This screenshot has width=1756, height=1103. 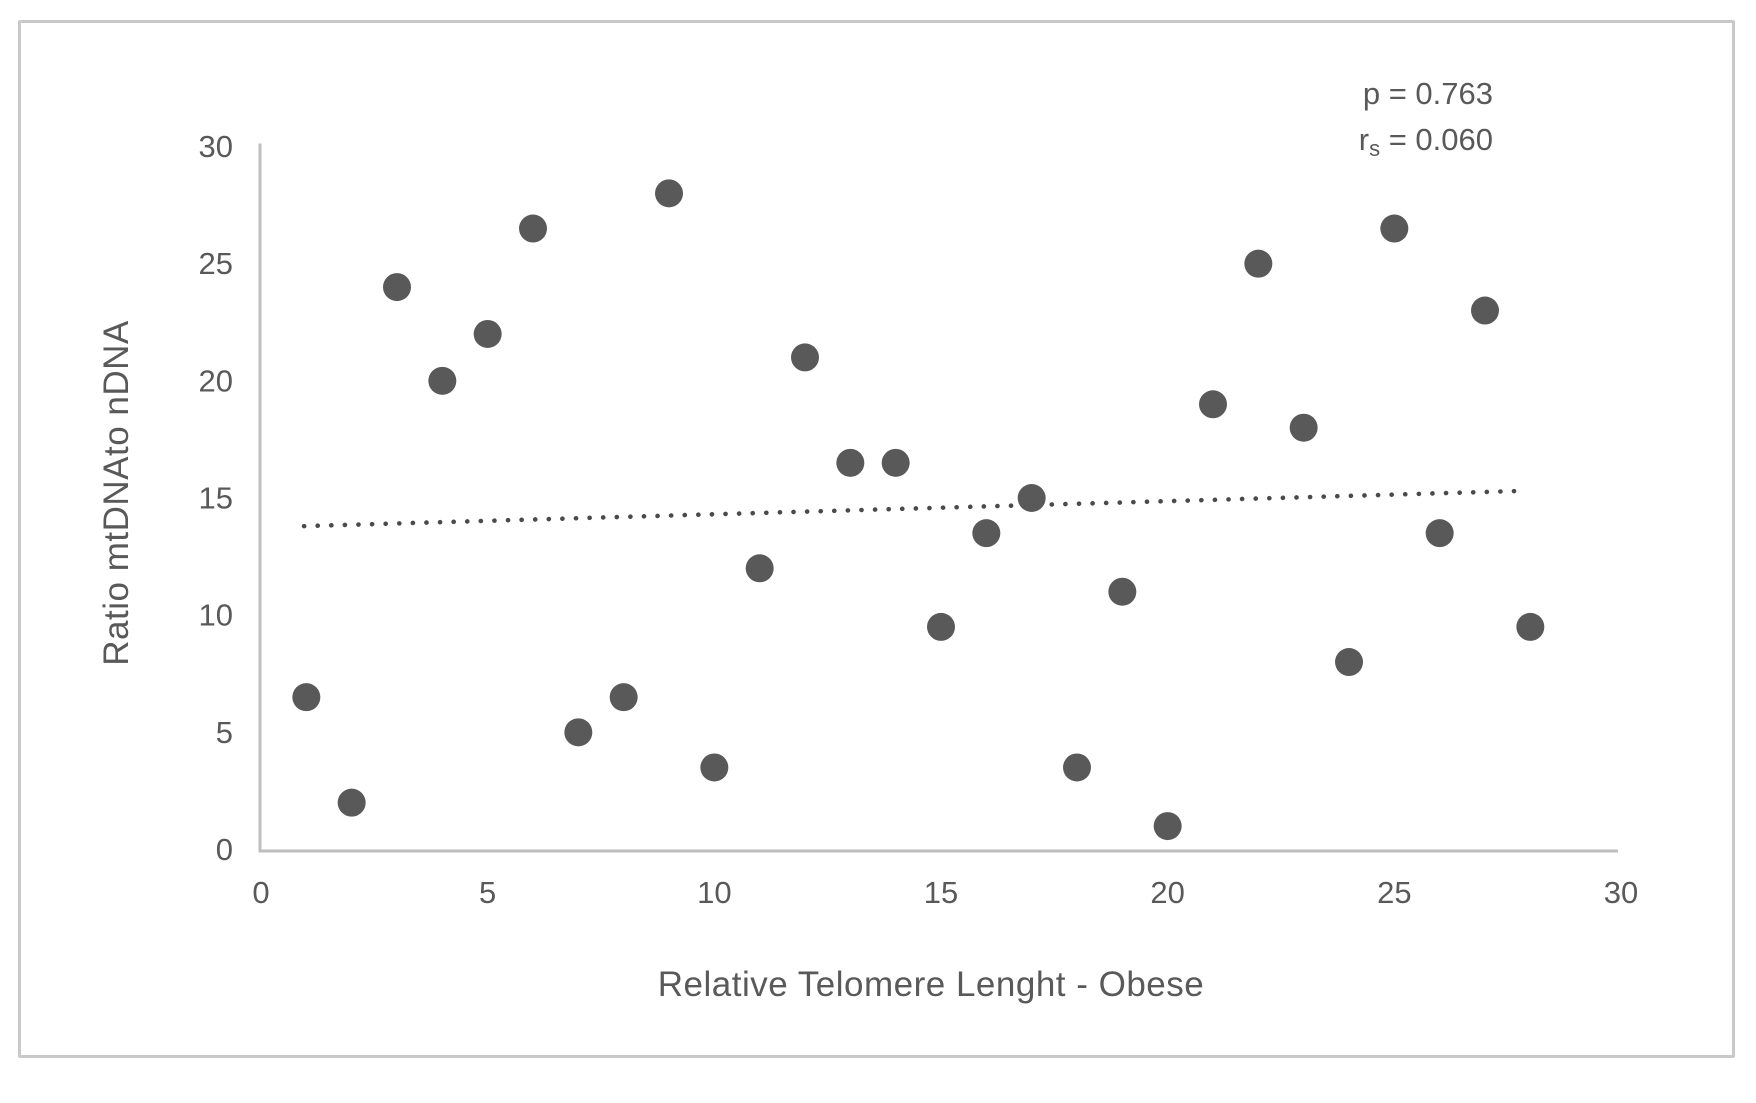 What do you see at coordinates (216, 263) in the screenshot?
I see `y-tick-label: 25` at bounding box center [216, 263].